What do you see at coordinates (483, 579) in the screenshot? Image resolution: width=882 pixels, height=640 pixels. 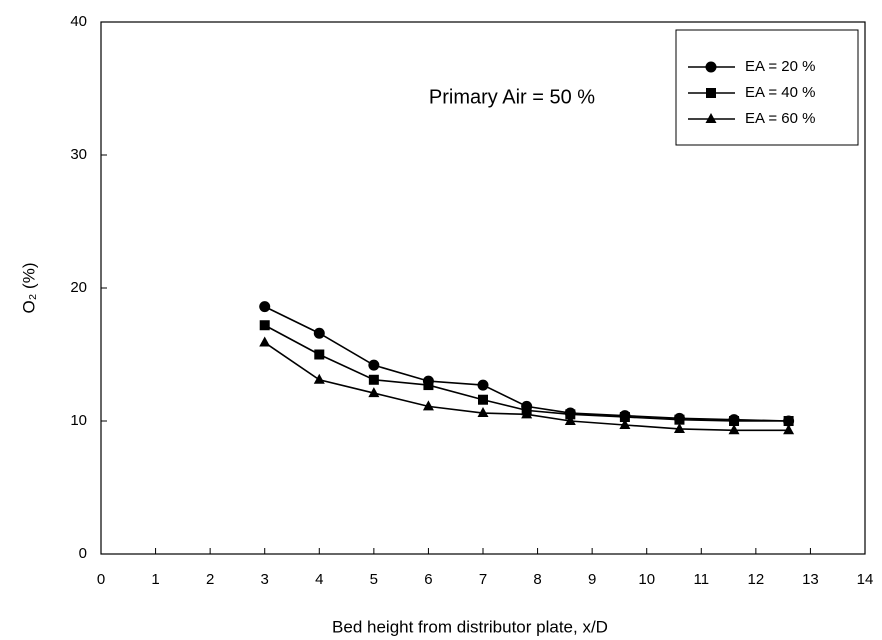 I see `x-tick-label: 7` at bounding box center [483, 579].